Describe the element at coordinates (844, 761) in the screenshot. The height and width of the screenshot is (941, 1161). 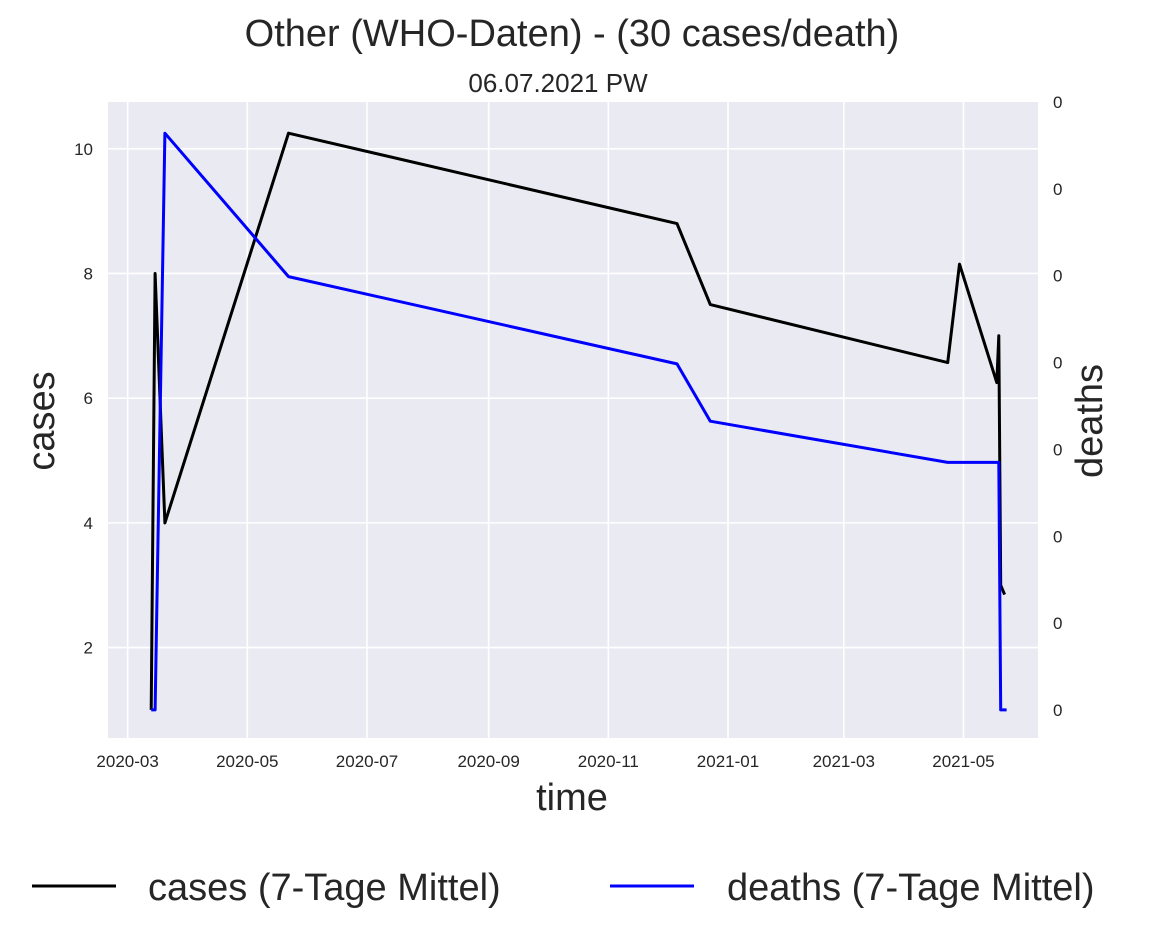
I see `x-tick-label: 2021-03` at that location.